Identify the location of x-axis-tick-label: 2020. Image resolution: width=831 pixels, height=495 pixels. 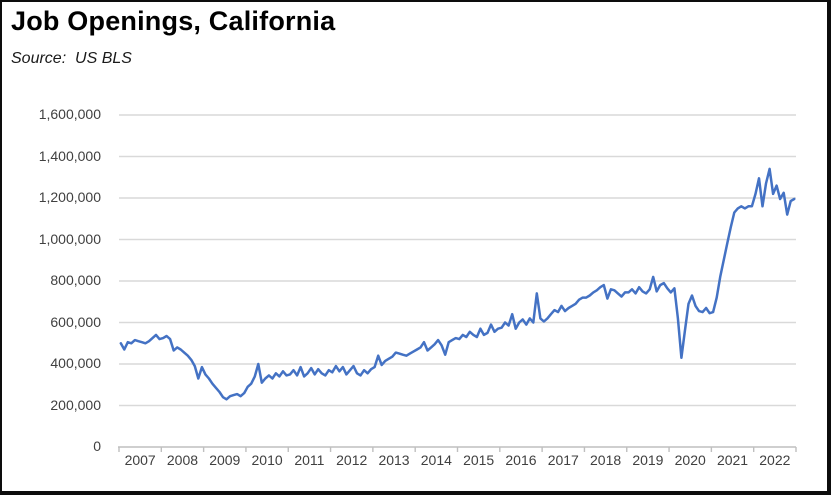
(690, 460).